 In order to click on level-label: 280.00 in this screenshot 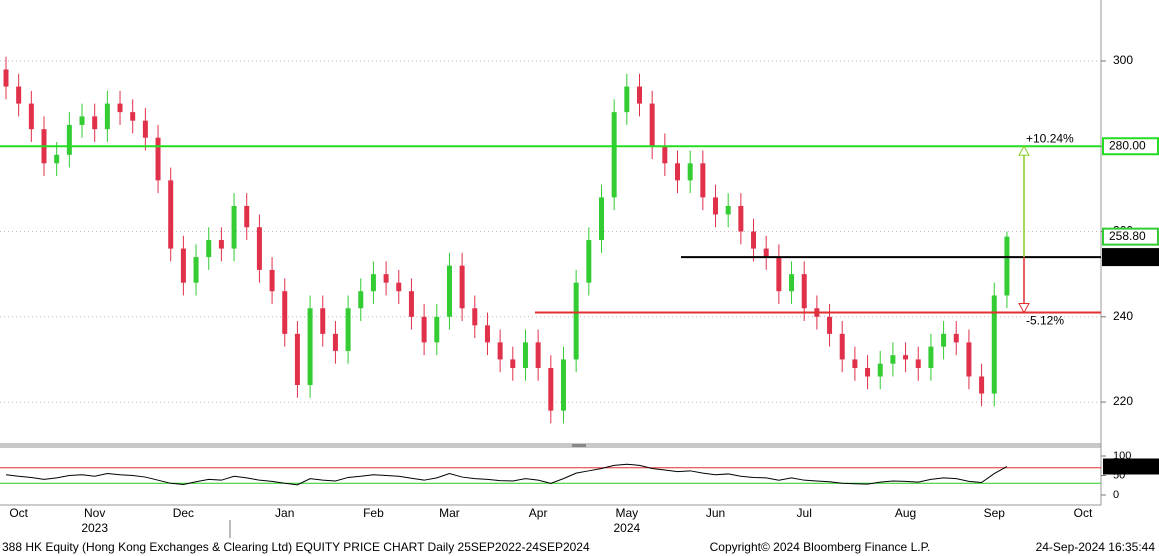, I will do `click(1127, 145)`.